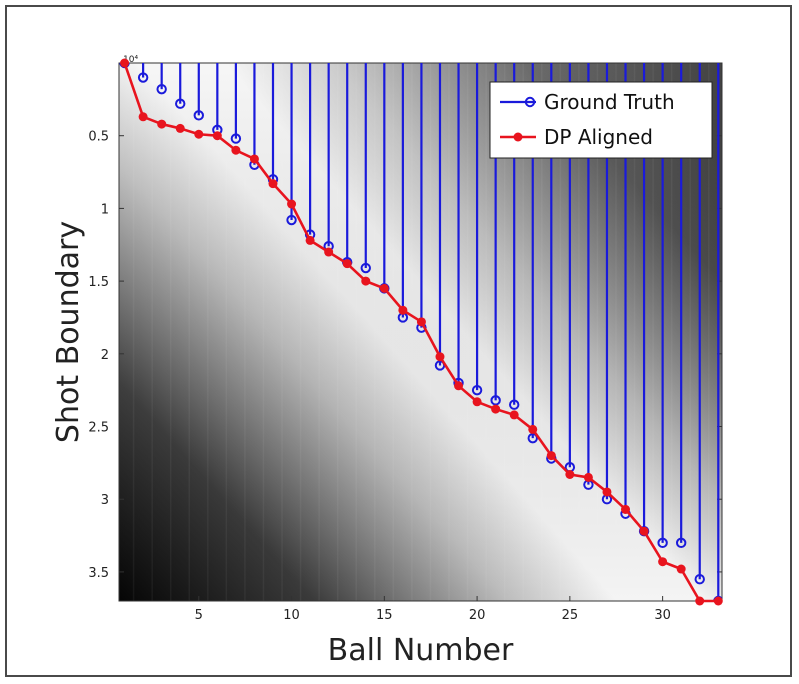  I want to click on legend-dp-aligned-label: DP Aligned, so click(598, 137).